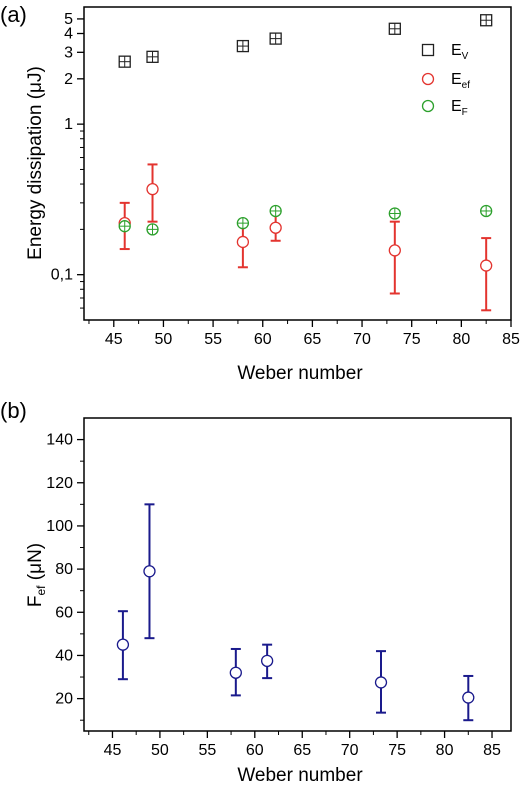 Image resolution: width=520 pixels, height=789 pixels. Describe the element at coordinates (13, 410) in the screenshot. I see `panel-b-label: (b)` at that location.